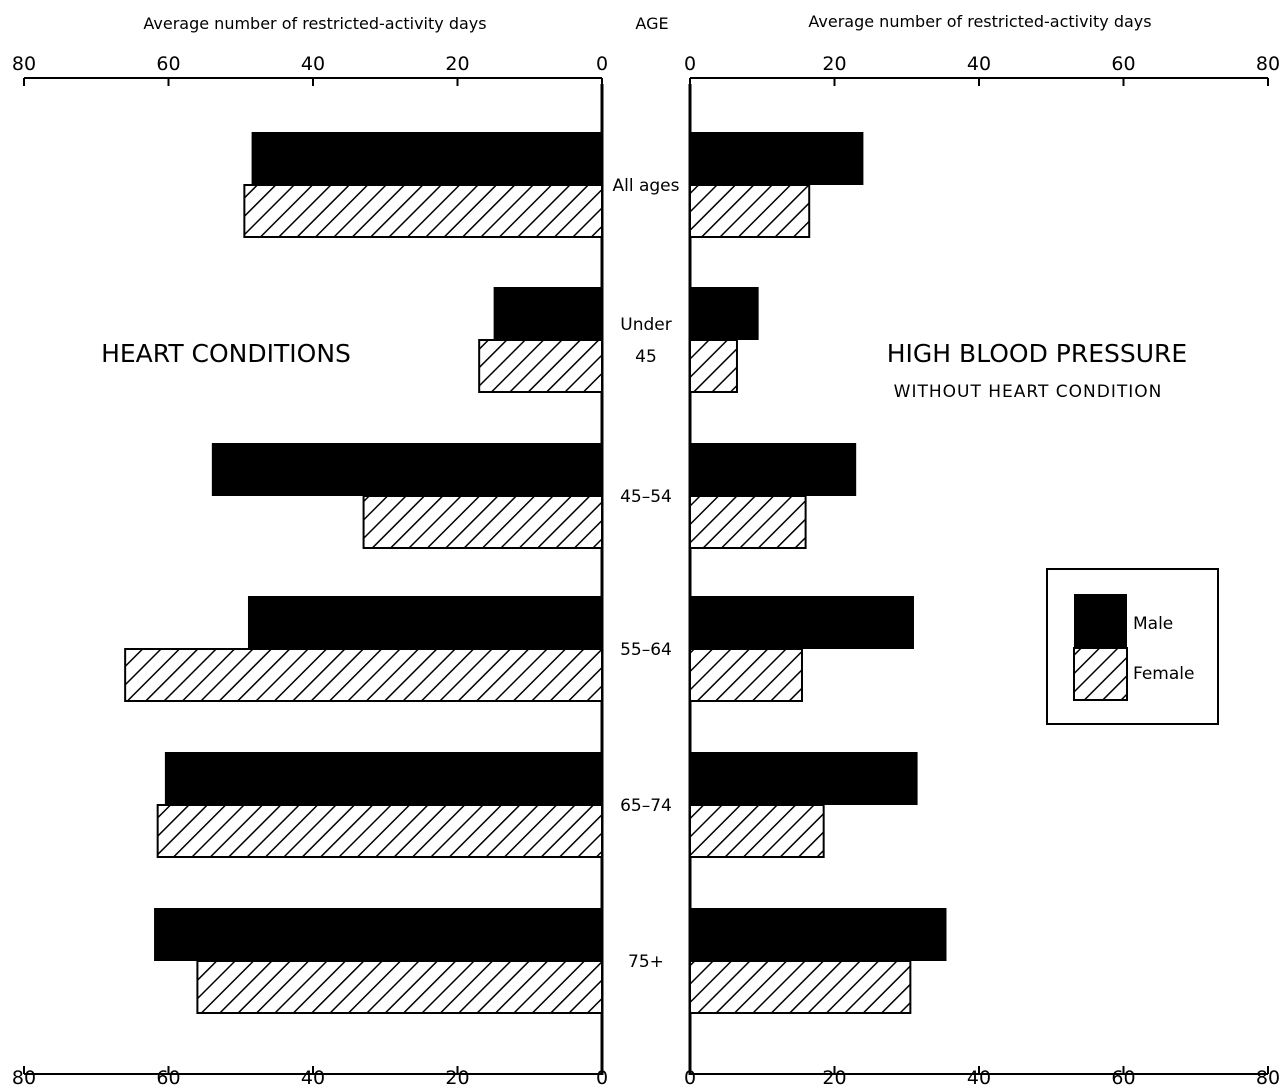  I want to click on left-tick-label-bottom-60: 60, so click(168, 1077).